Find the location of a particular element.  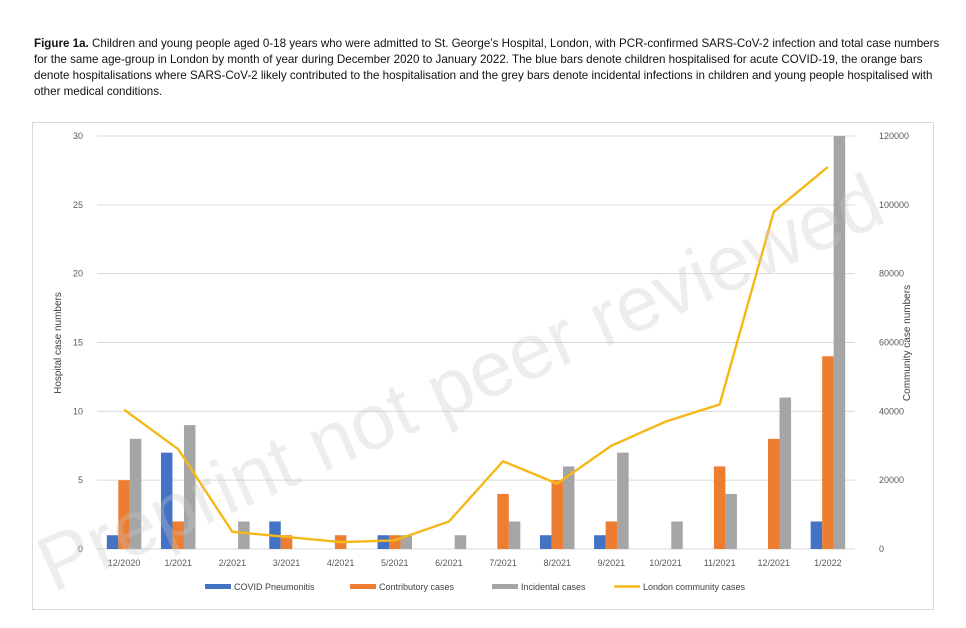

y-axis-title-right: Community case numbers is located at coordinates (907, 343).